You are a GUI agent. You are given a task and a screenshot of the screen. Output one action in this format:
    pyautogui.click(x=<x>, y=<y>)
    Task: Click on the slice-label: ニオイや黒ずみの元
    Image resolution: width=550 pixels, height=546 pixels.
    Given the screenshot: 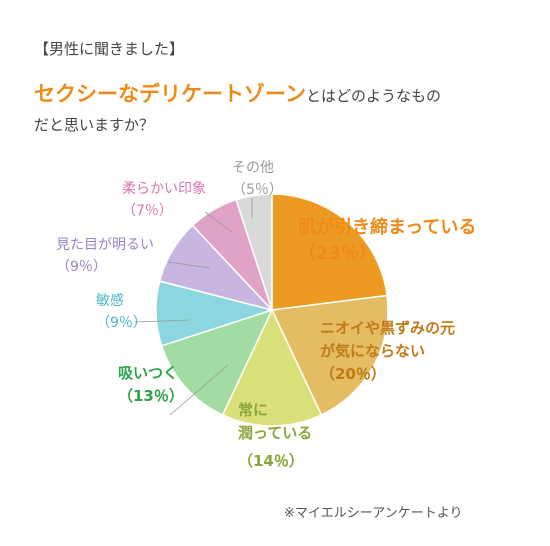 What is the action you would take?
    pyautogui.click(x=387, y=328)
    